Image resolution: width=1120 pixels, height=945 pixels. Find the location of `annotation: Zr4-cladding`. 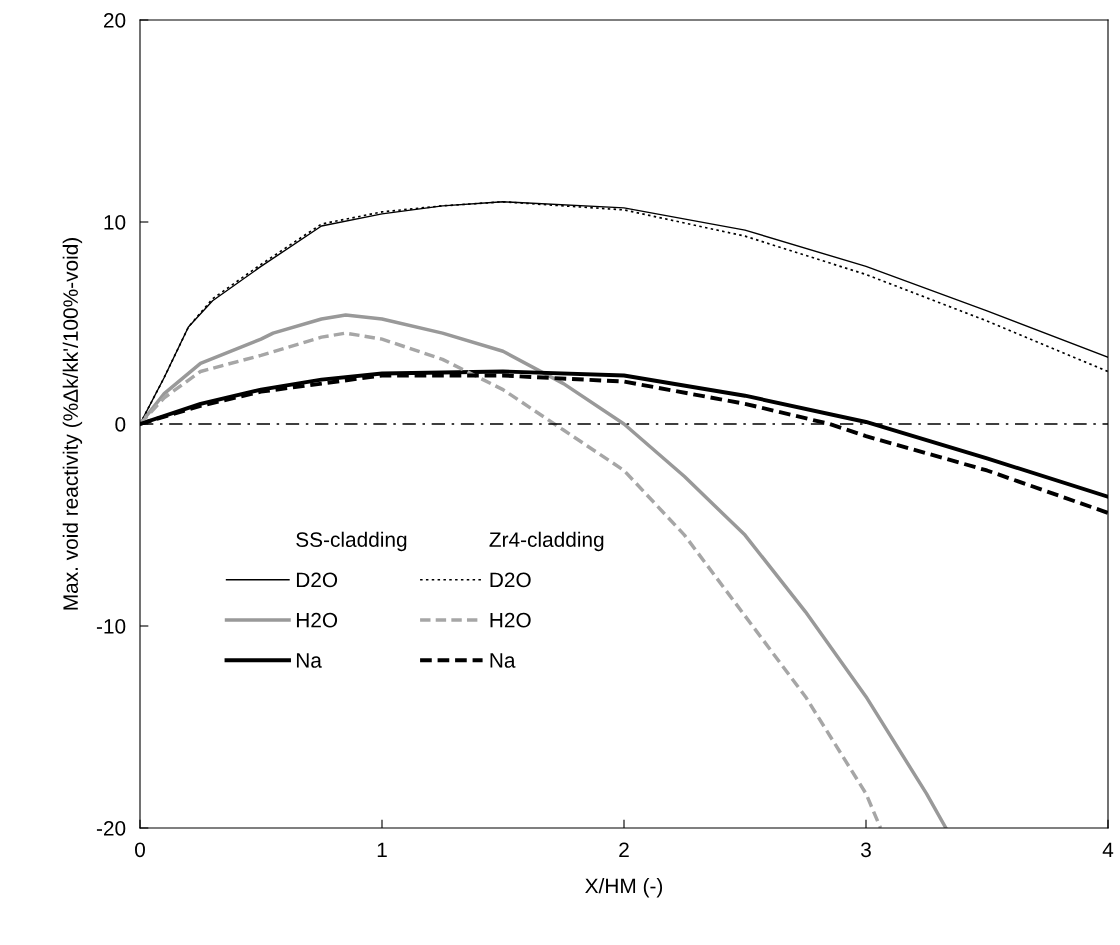

annotation: Zr4-cladding is located at coordinates (546, 541).